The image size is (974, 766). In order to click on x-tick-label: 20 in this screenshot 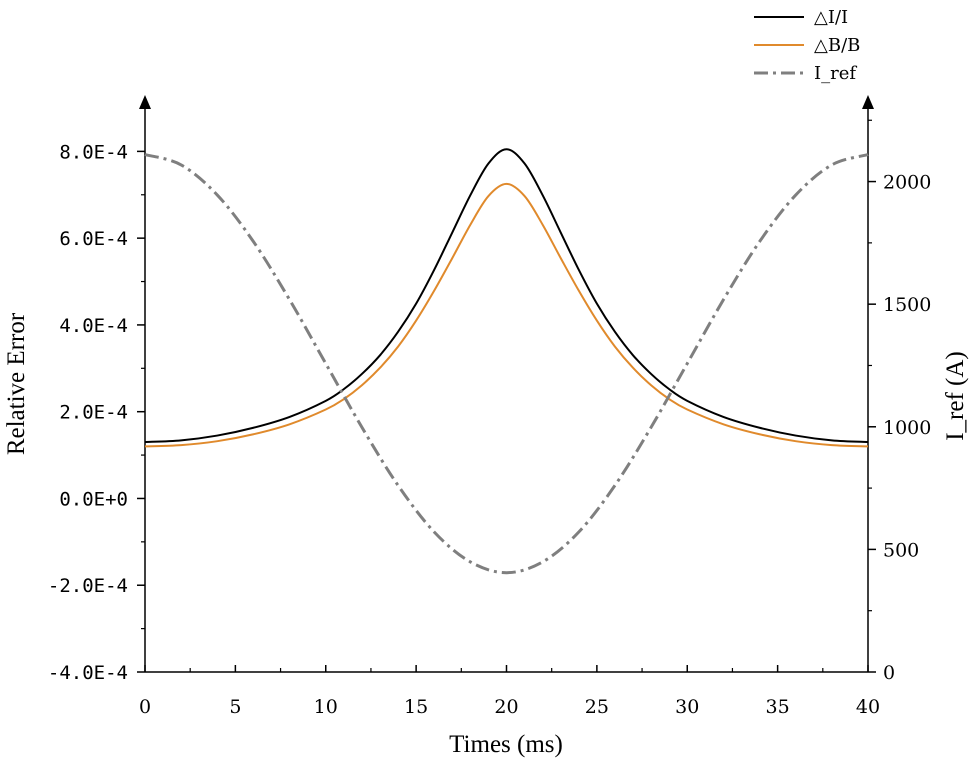, I will do `click(506, 707)`.